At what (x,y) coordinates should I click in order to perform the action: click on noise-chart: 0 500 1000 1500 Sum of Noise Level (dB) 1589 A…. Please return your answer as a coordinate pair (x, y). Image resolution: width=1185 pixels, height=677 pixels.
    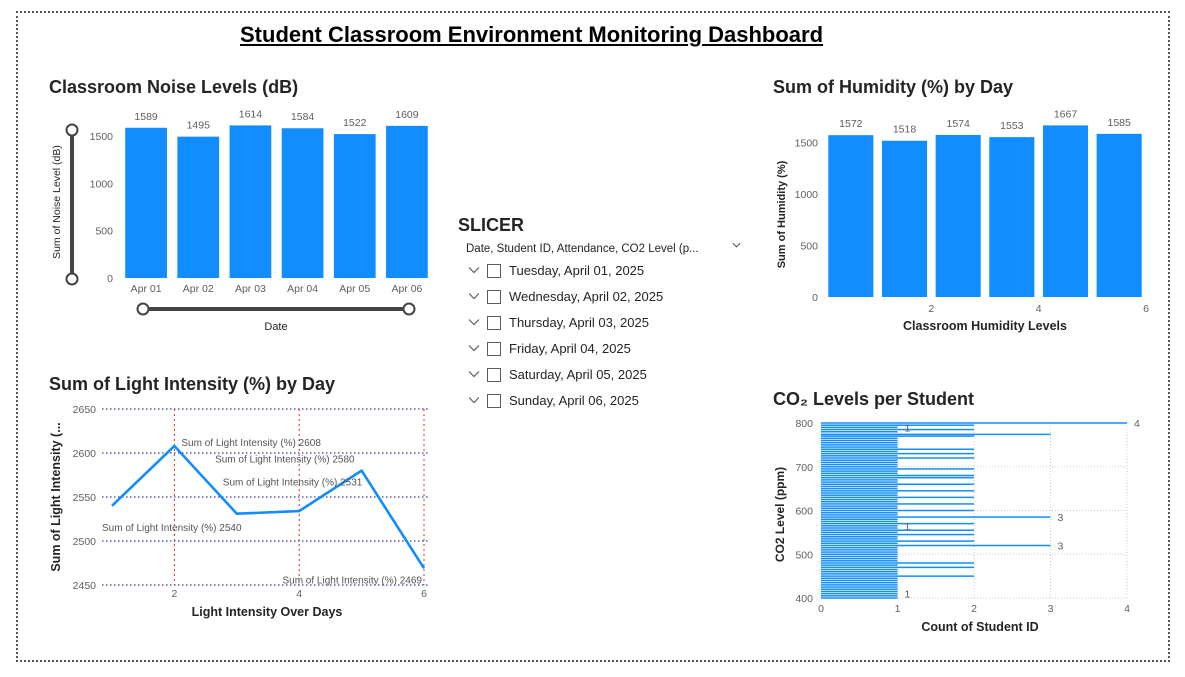
    Looking at the image, I should click on (245, 224).